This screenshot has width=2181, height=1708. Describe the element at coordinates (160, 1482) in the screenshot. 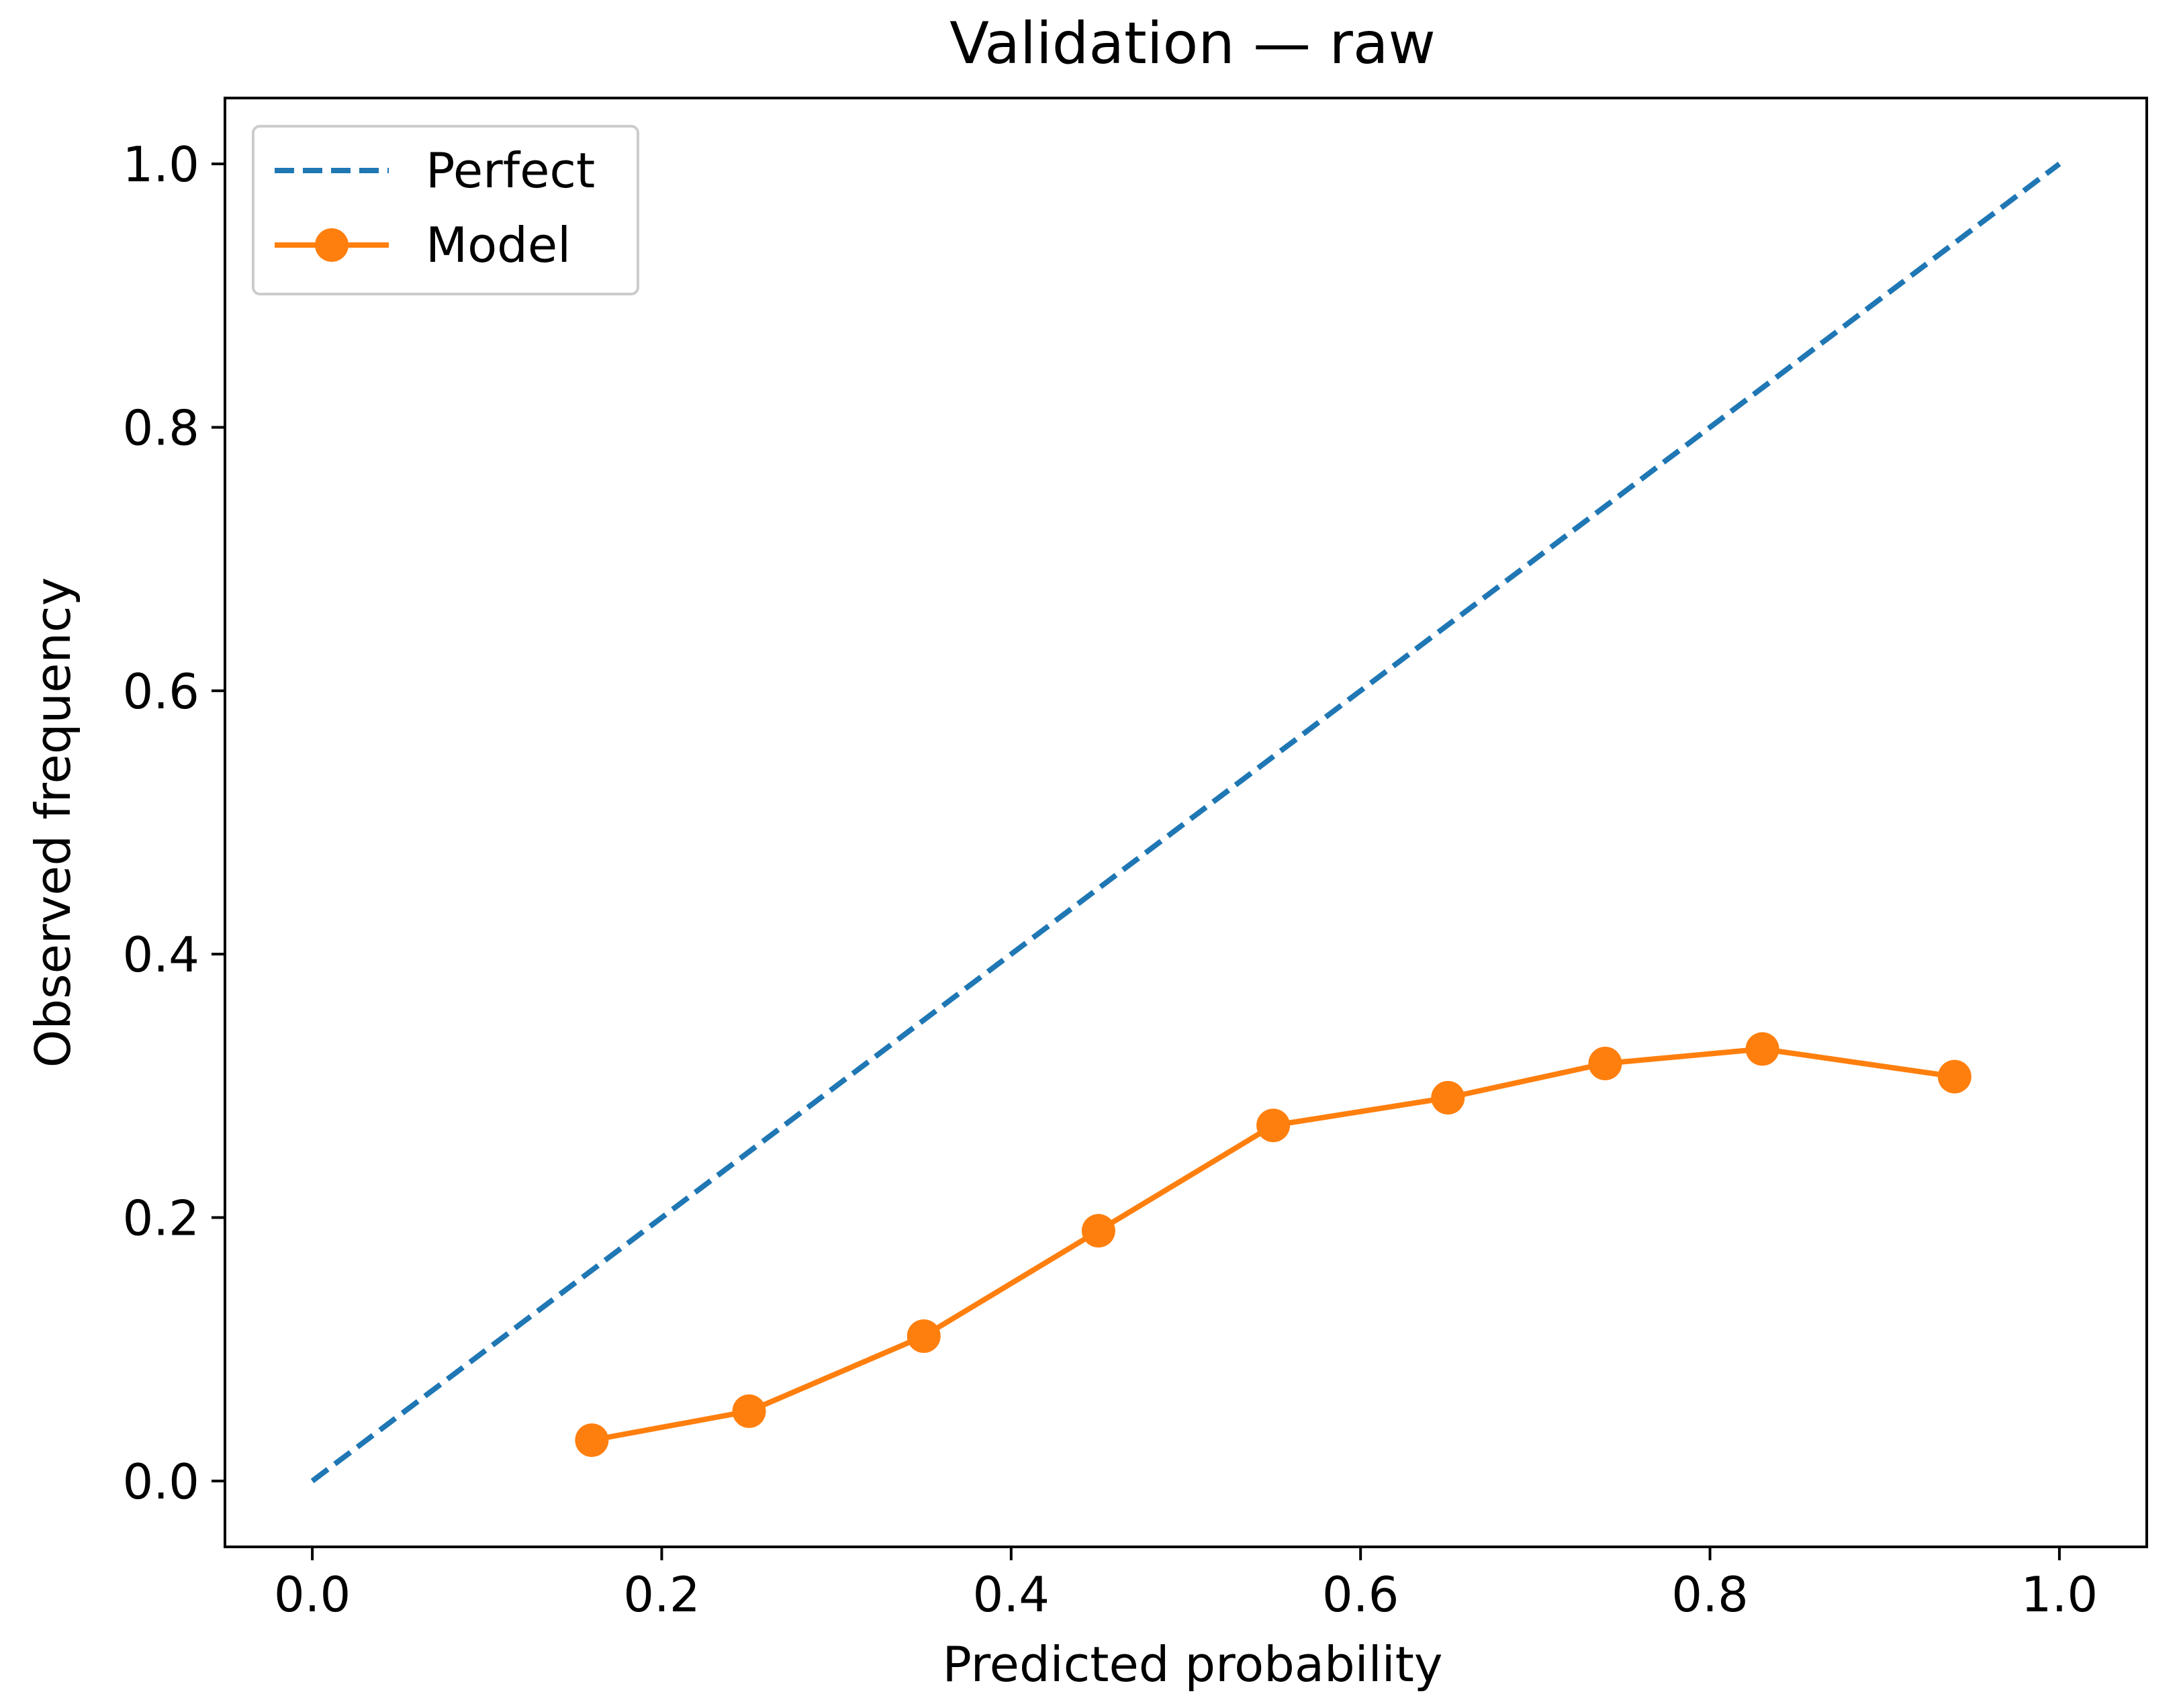

I see `y-tick-label: 0.0` at that location.